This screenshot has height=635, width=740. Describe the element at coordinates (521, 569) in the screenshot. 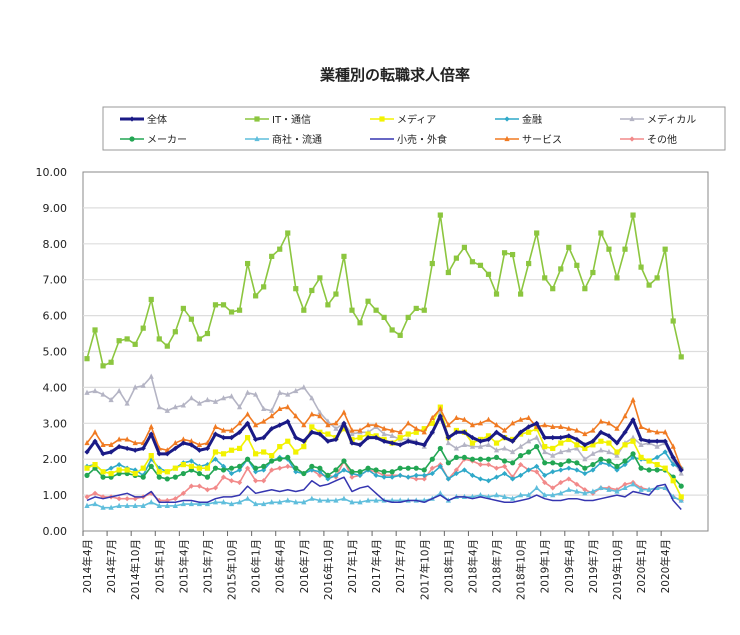

I see `x-tick-label: 2018年10月` at that location.